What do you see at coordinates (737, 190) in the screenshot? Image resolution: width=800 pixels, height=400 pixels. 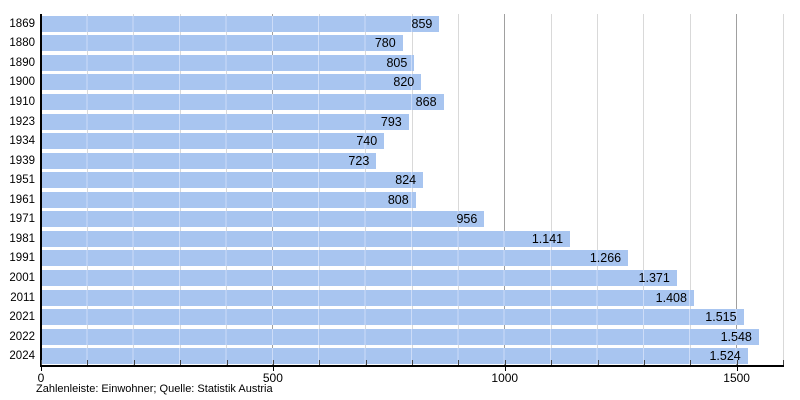 I see `gridline-major` at bounding box center [737, 190].